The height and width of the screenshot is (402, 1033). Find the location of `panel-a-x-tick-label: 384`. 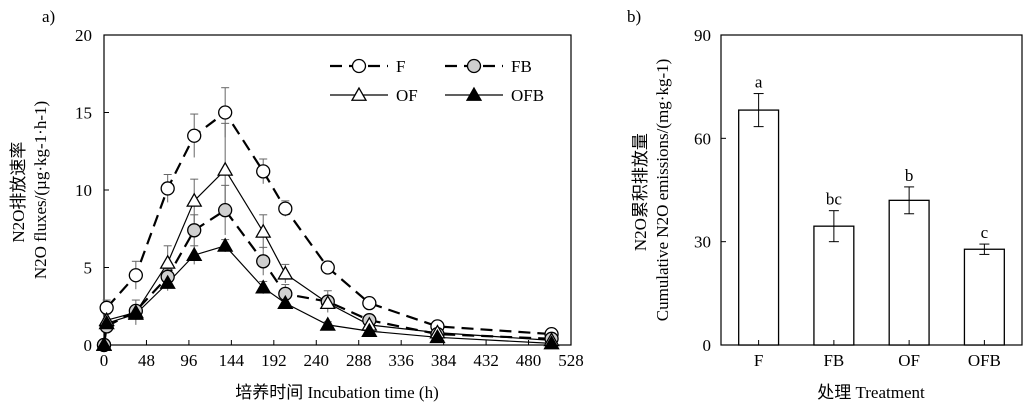

panel-a-x-tick-label: 384 is located at coordinates (444, 360).